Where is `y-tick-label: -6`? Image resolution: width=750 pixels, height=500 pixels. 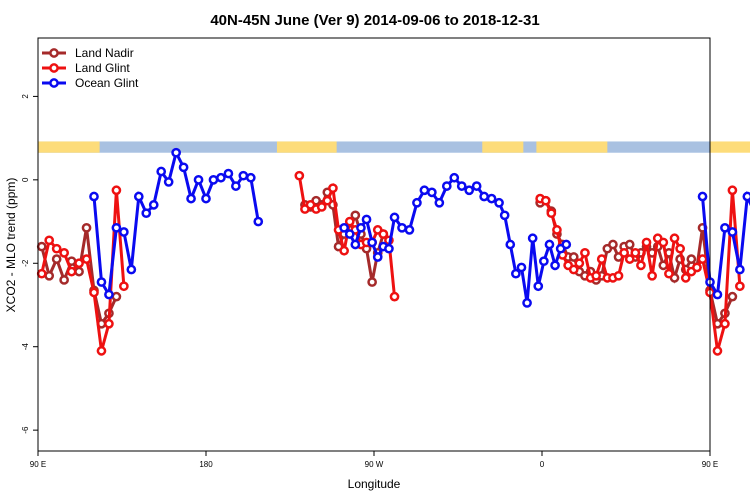
y-tick-label: -6 is located at coordinates (25, 430).